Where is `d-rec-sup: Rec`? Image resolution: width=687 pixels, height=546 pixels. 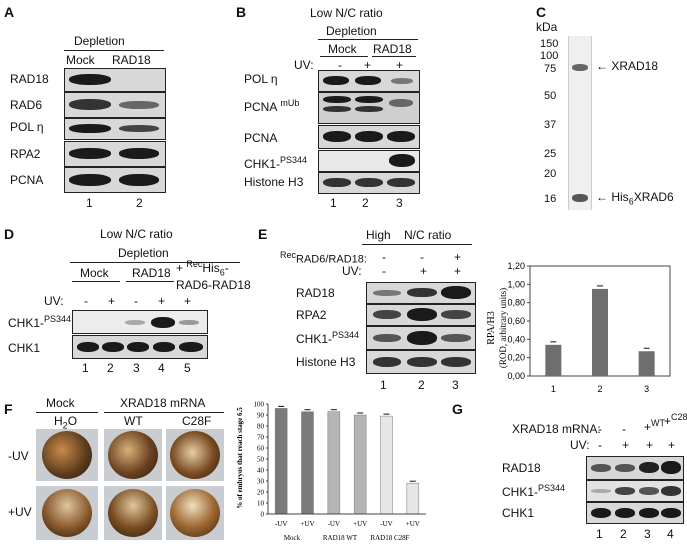
d-rec-sup: Rec is located at coordinates (194, 264).